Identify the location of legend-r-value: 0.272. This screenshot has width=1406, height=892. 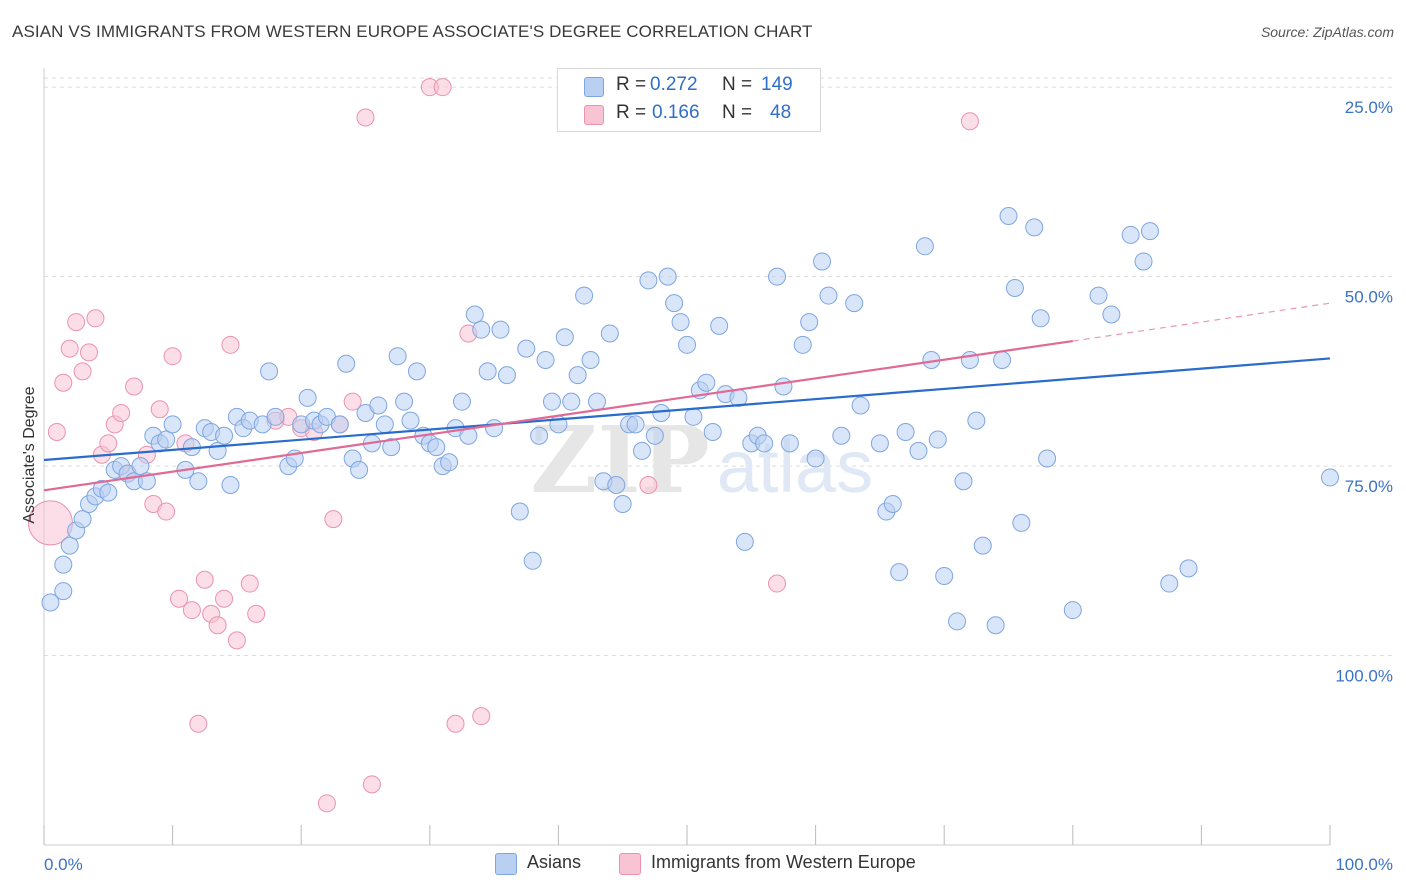
(674, 84).